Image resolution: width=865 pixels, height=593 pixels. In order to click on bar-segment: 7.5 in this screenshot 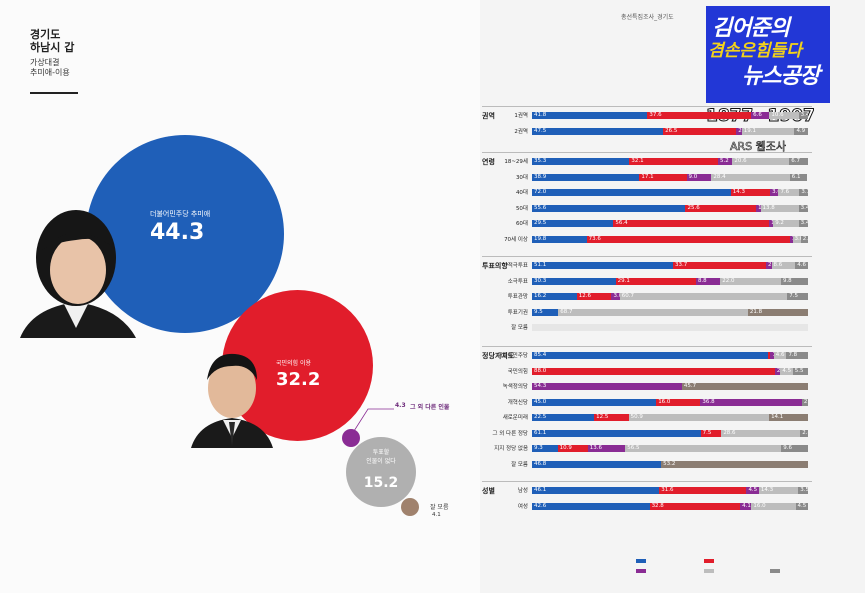, I will do `click(797, 296)`.